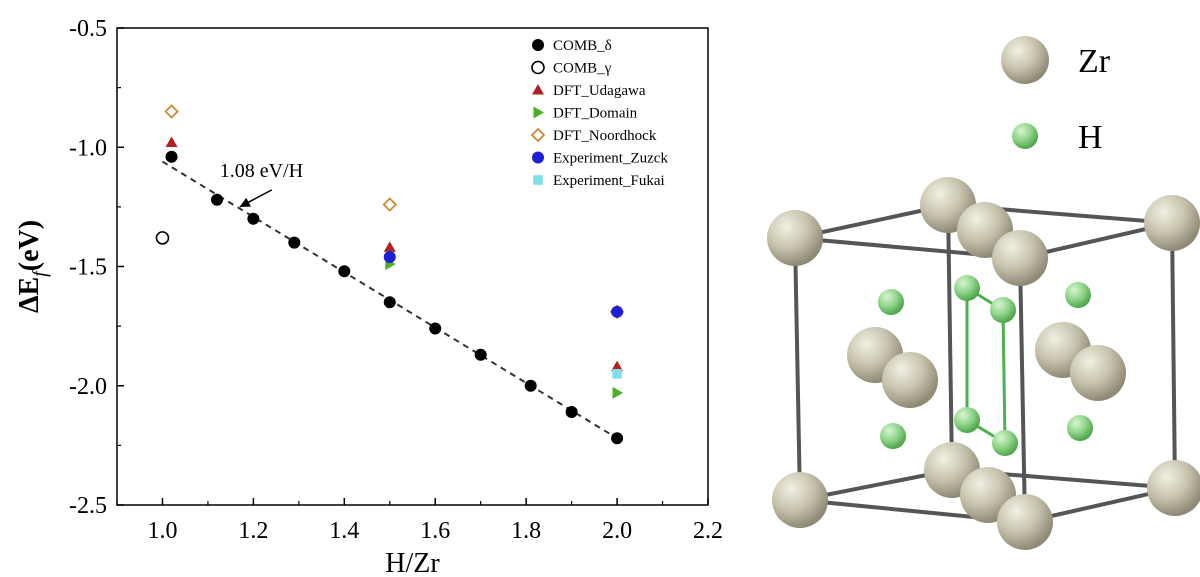 The height and width of the screenshot is (577, 1200). Describe the element at coordinates (29, 245) in the screenshot. I see `y-axis-label-unit: (eV)` at that location.